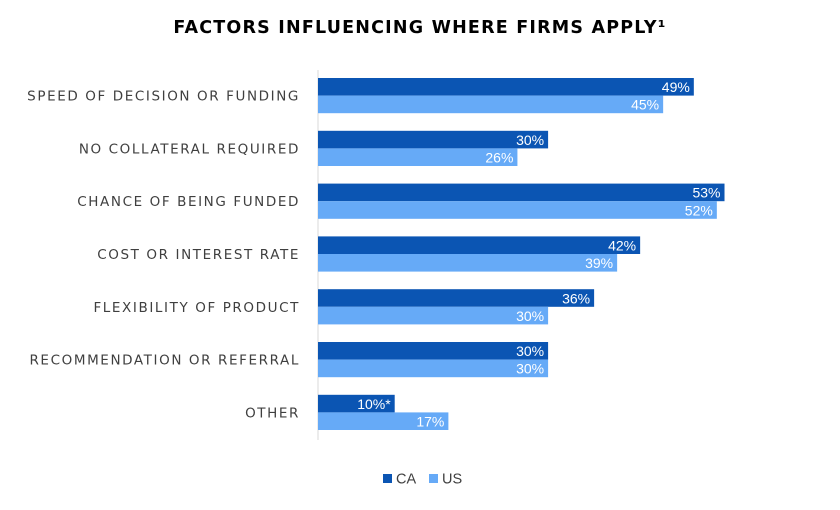 The image size is (840, 510). What do you see at coordinates (456, 298) in the screenshot?
I see `bar-ca-flexibility-of-product` at bounding box center [456, 298].